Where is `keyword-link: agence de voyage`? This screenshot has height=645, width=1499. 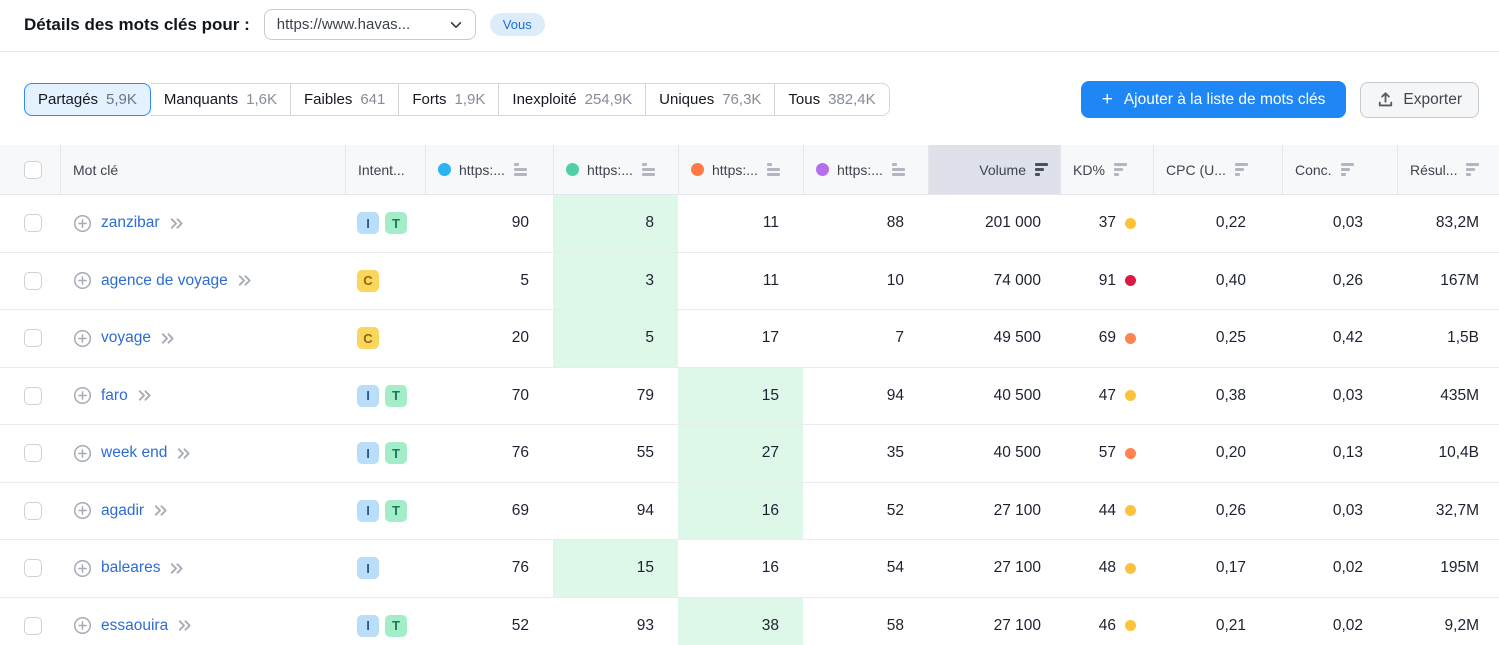 keyword-link: agence de voyage is located at coordinates (164, 280).